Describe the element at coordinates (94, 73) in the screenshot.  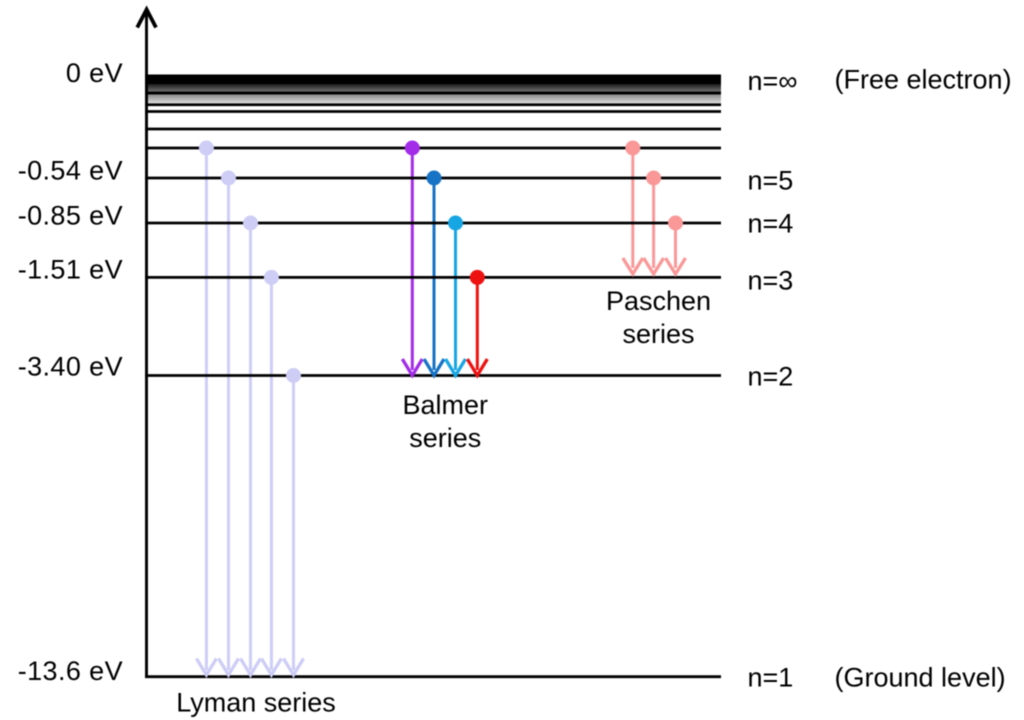
I see `svg-text: 0 eV` at that location.